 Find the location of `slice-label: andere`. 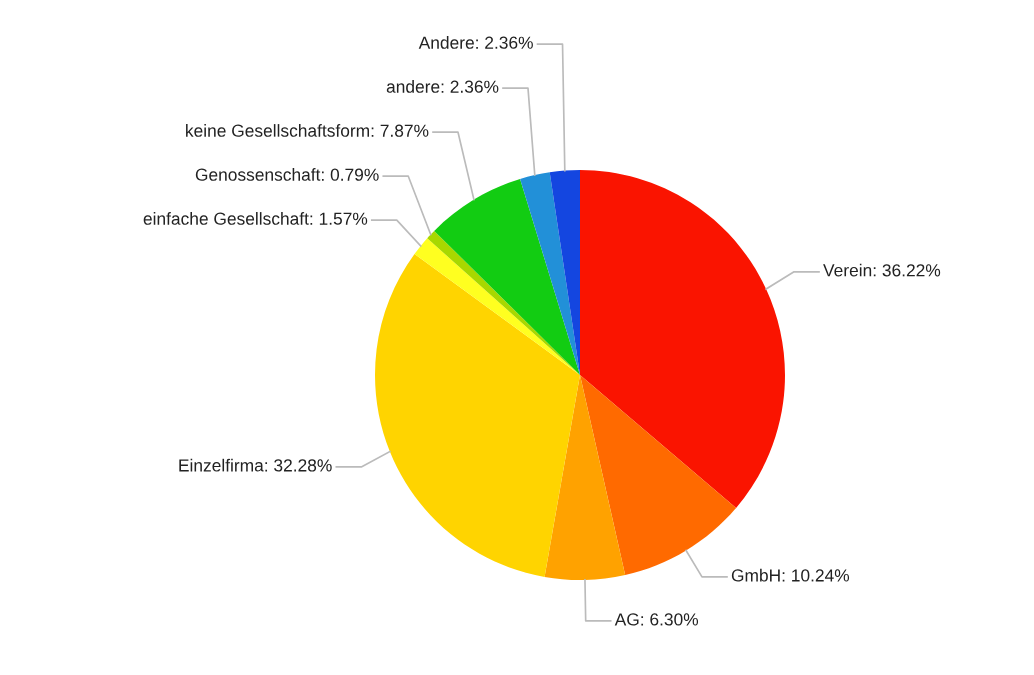

slice-label: andere is located at coordinates (413, 86).